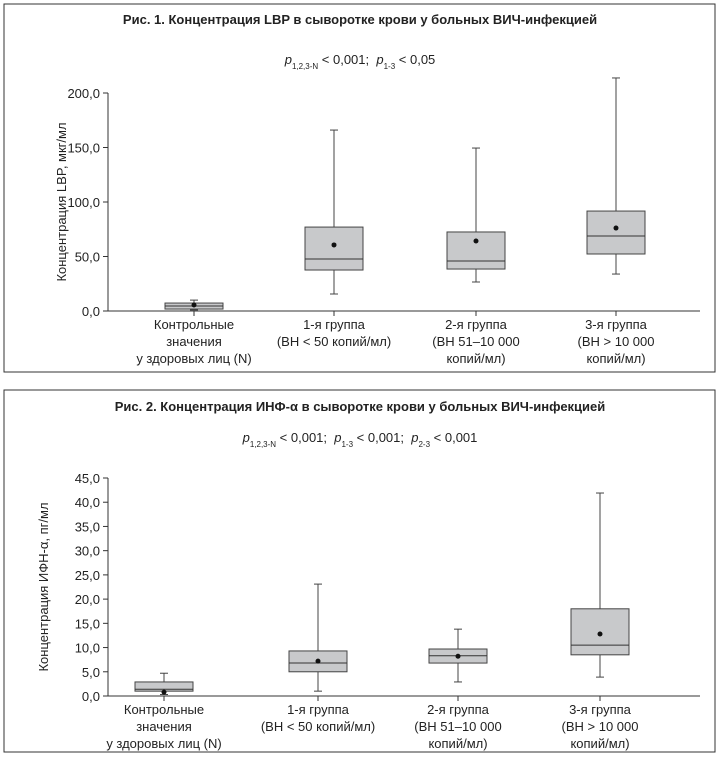 This screenshot has width=720, height=762. Describe the element at coordinates (87, 526) in the screenshot. I see `y-tick-label: 35,0` at that location.